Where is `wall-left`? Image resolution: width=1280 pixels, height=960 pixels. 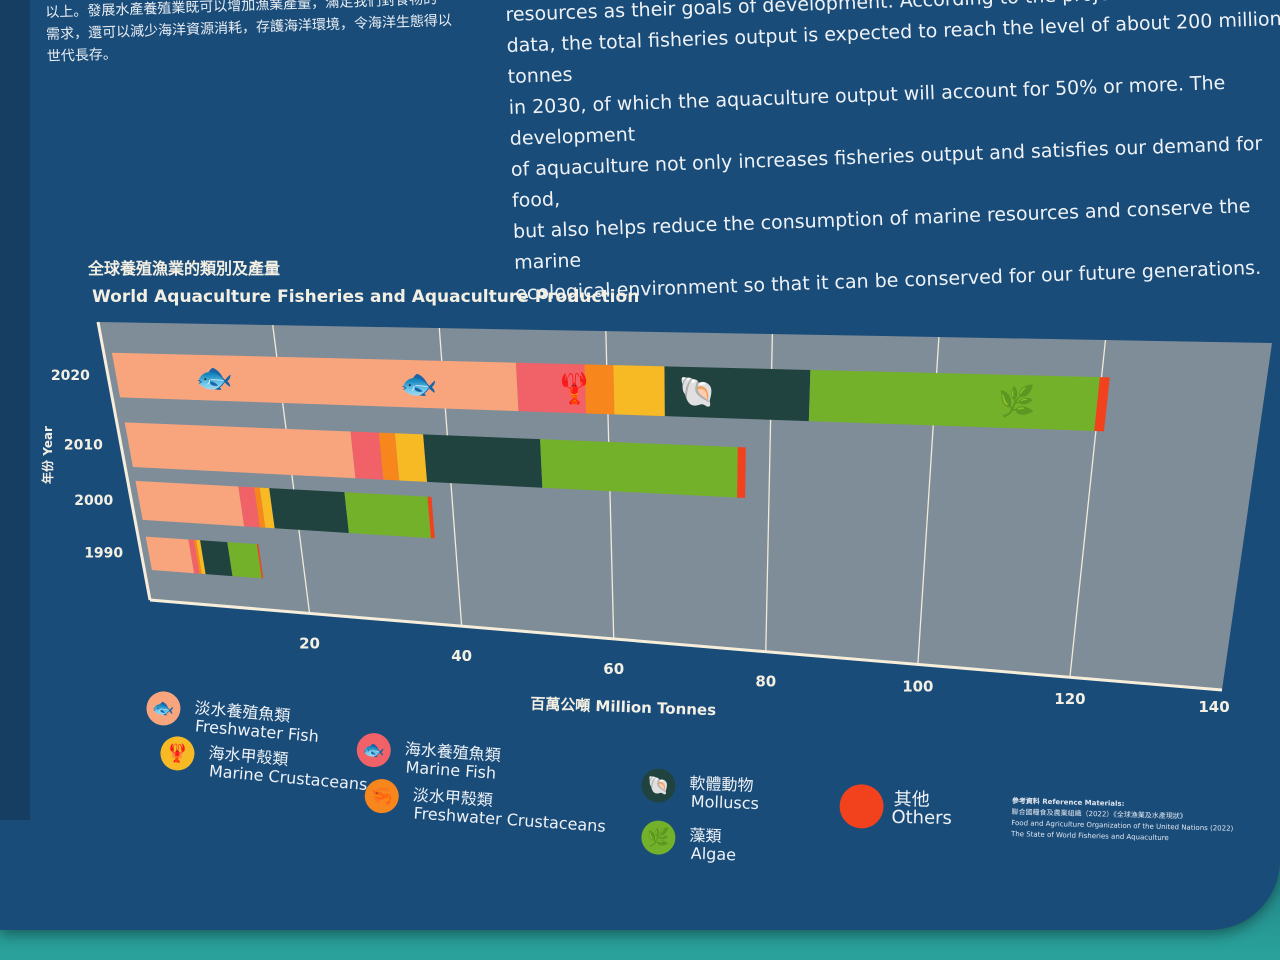
wall-left is located at coordinates (15, 410).